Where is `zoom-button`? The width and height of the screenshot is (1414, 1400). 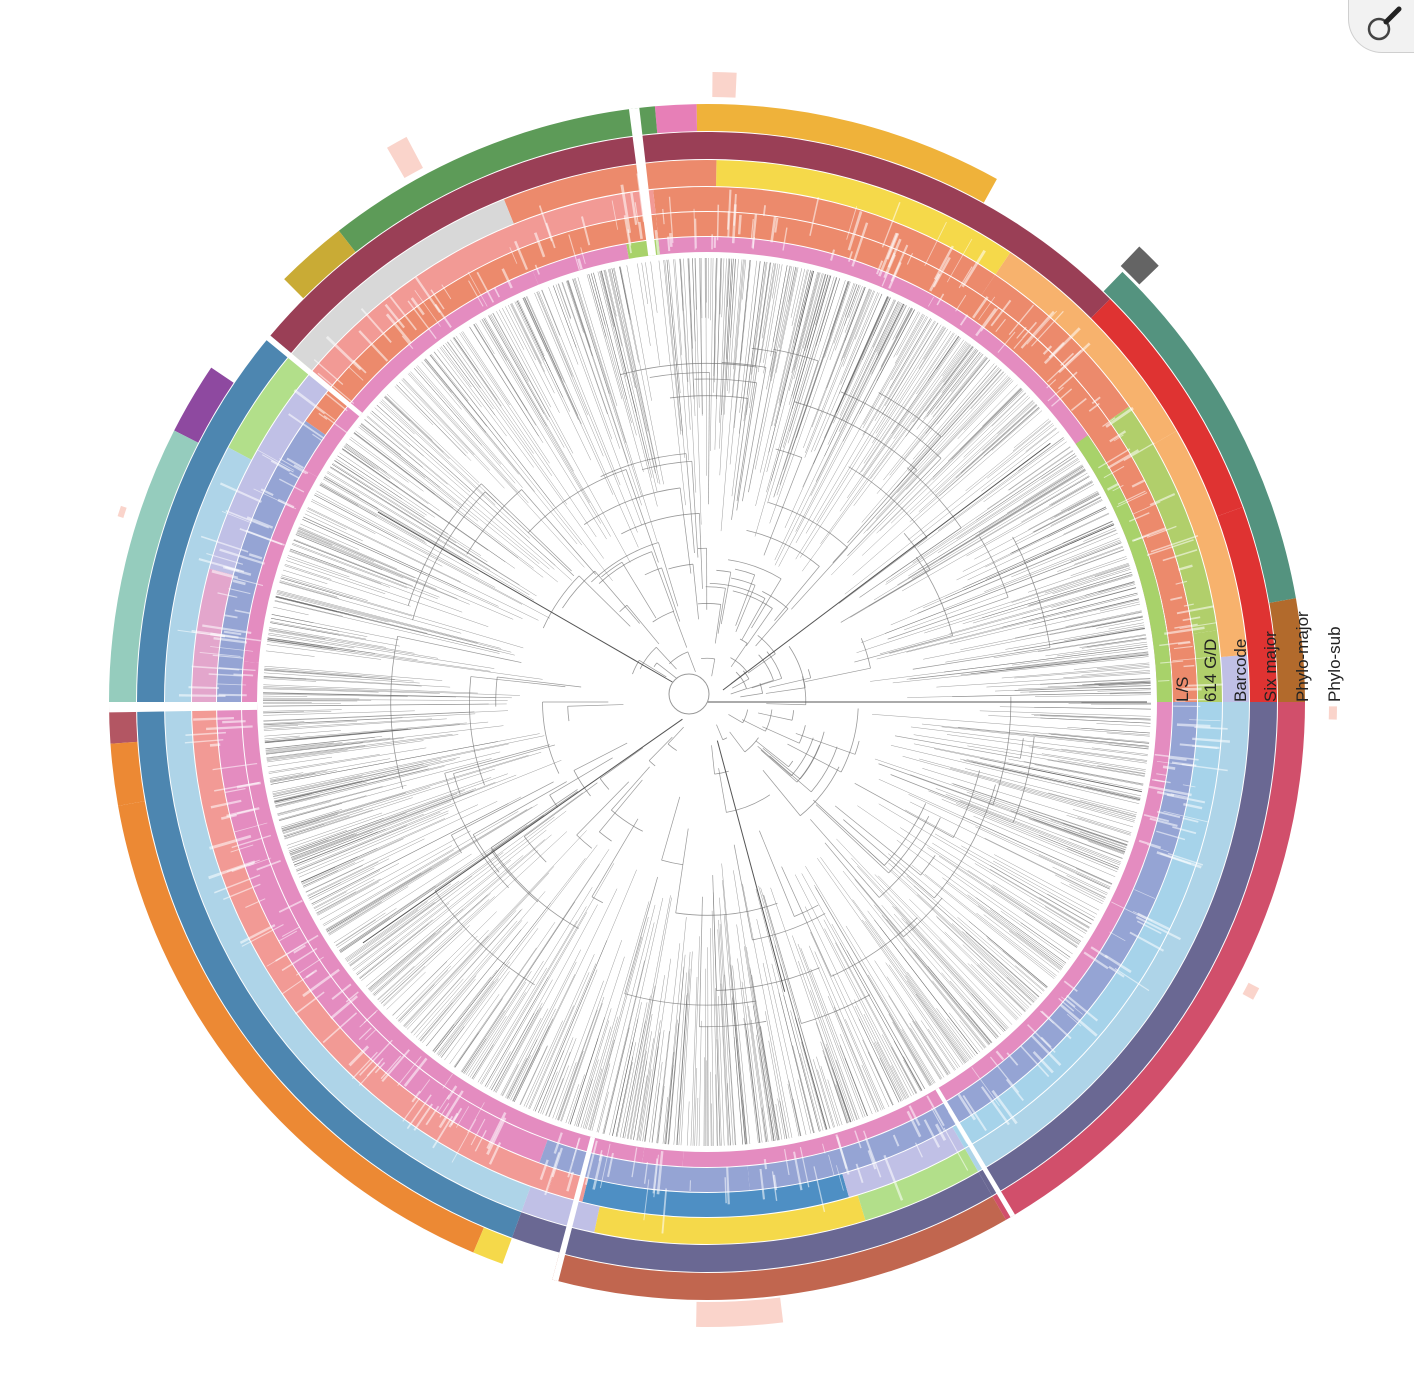
zoom-button is located at coordinates (1381, 26).